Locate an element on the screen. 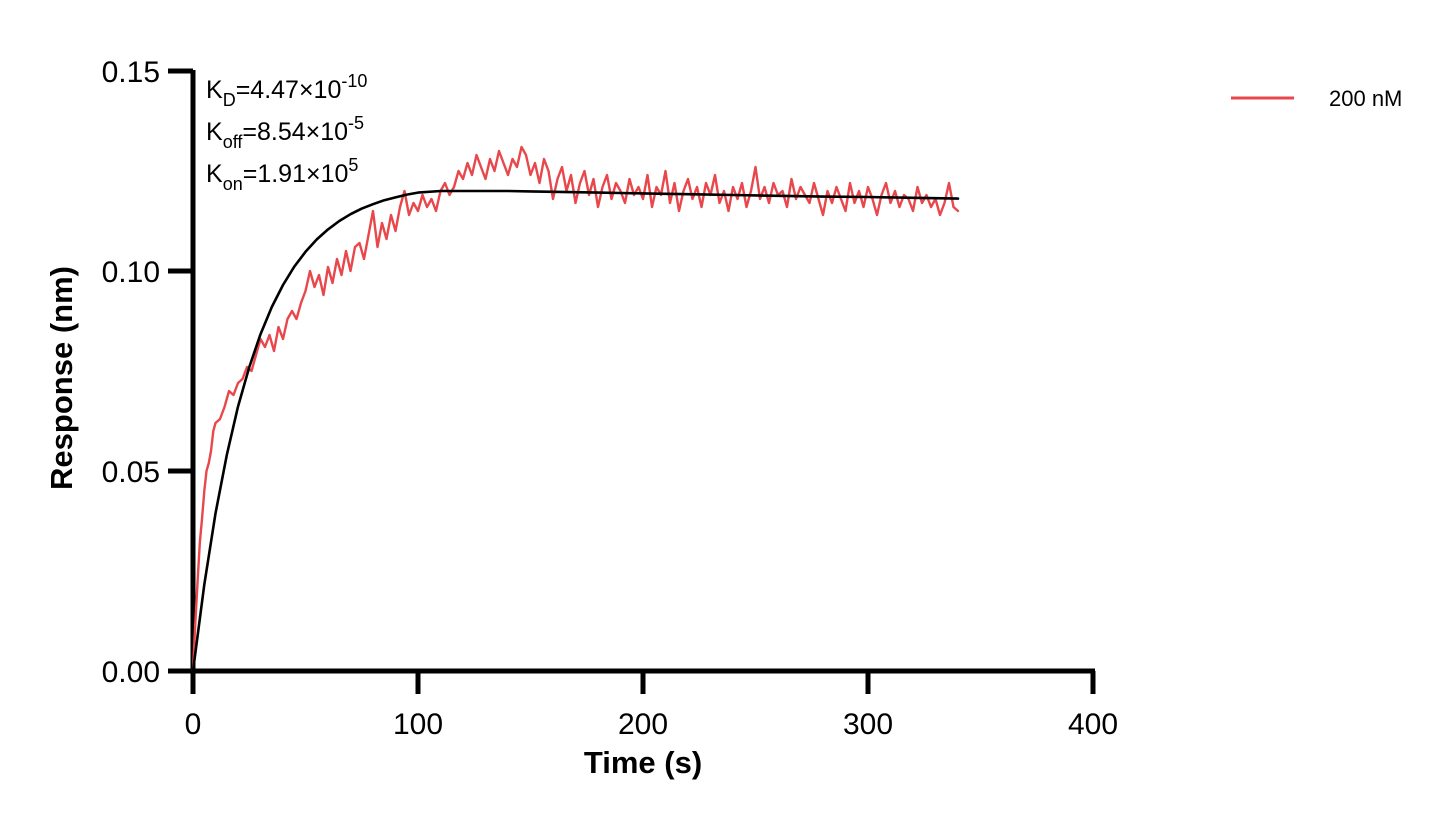  constant-exponent: 5 is located at coordinates (353, 165).